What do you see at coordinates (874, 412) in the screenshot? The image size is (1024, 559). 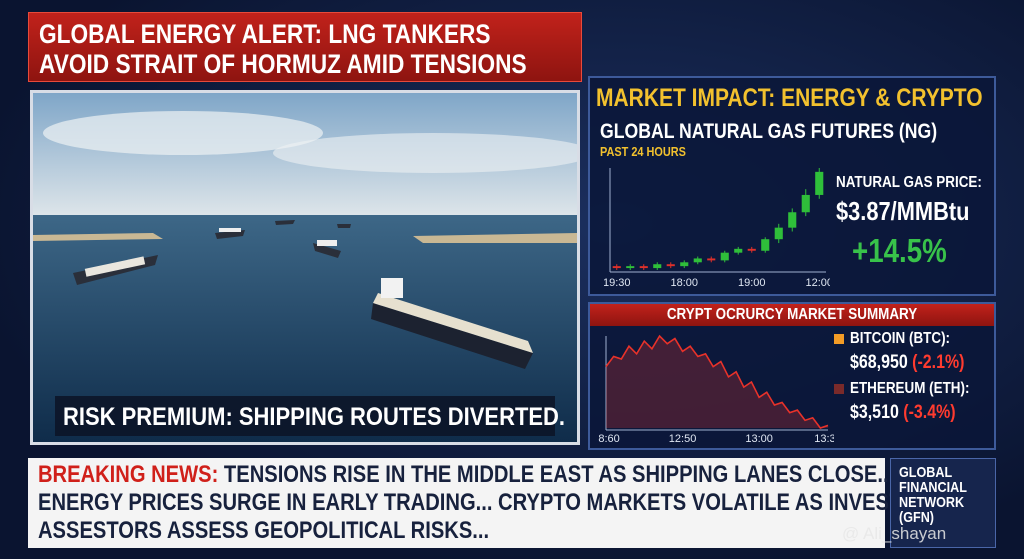 I see `coin-price-value: $3,510` at bounding box center [874, 412].